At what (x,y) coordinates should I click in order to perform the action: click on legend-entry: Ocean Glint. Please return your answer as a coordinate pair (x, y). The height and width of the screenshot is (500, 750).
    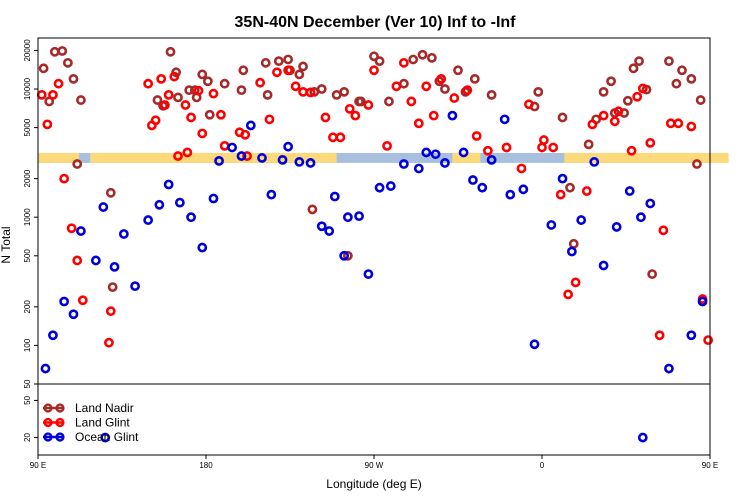
    Looking at the image, I should click on (91, 437).